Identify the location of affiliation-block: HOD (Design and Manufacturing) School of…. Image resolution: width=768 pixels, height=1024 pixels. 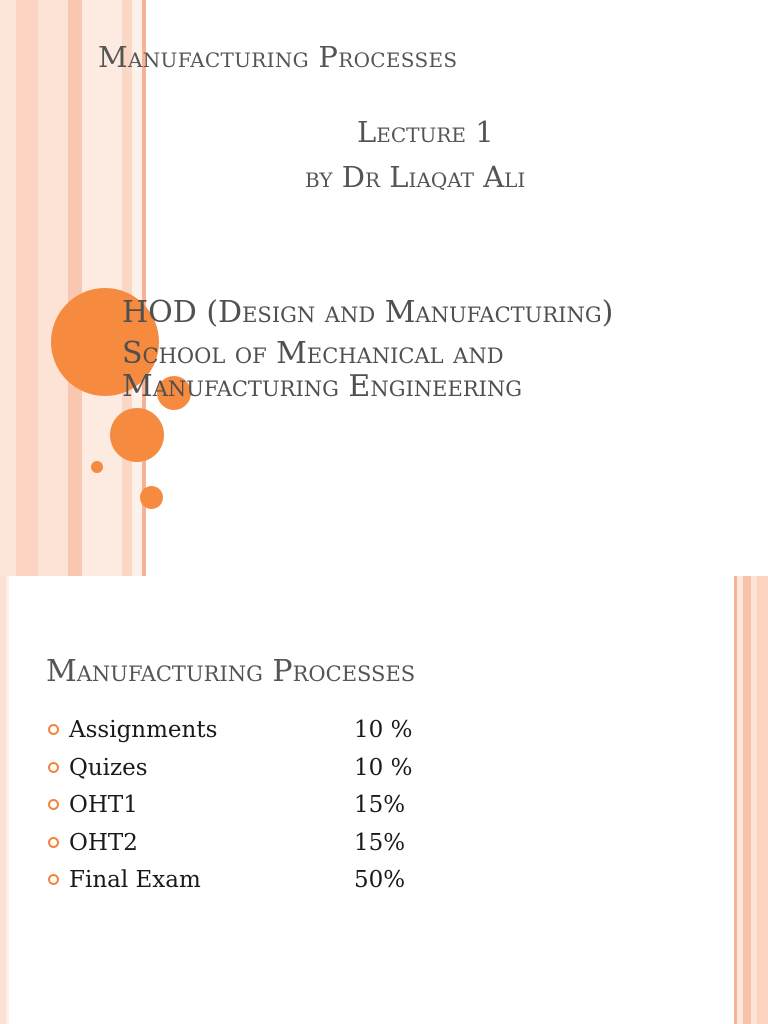
(367, 349).